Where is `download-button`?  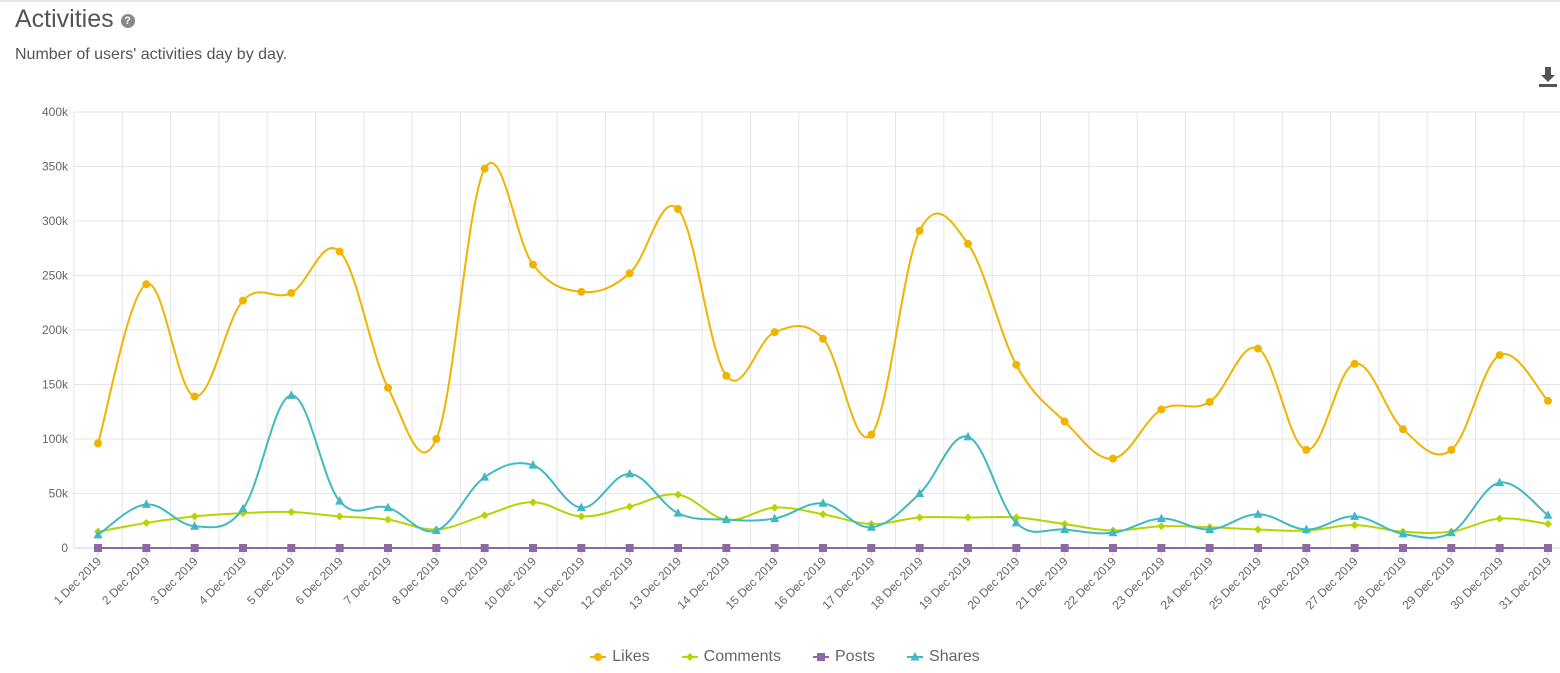
download-button is located at coordinates (1548, 77).